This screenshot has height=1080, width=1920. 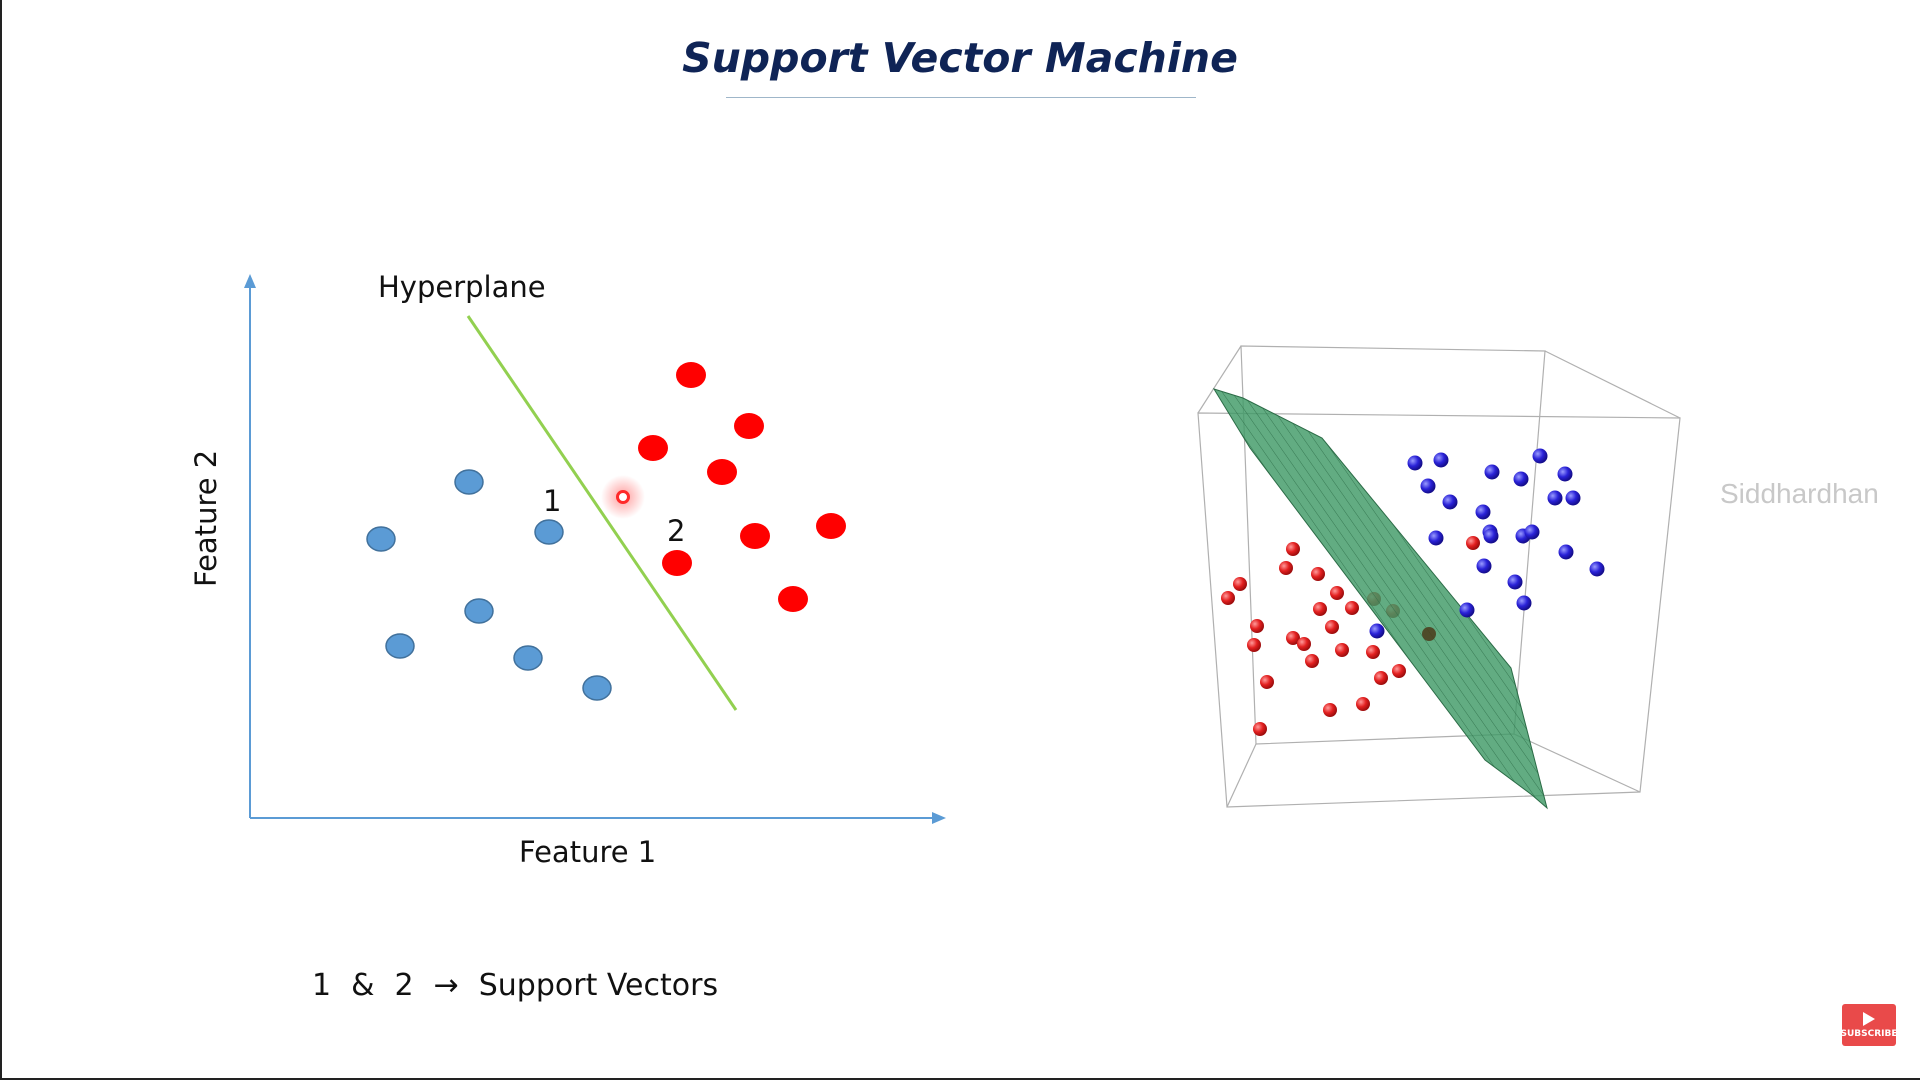 What do you see at coordinates (322, 985) in the screenshot?
I see `note-part-1: 1` at bounding box center [322, 985].